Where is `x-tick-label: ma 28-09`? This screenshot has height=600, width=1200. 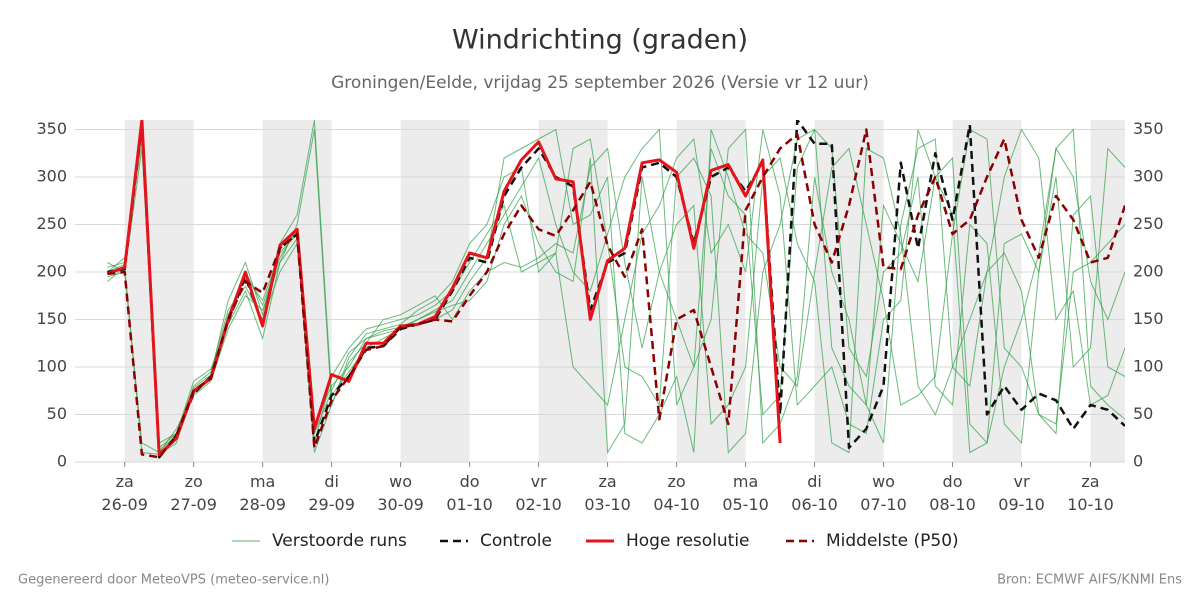 x-tick-label: ma 28-09 is located at coordinates (262, 493).